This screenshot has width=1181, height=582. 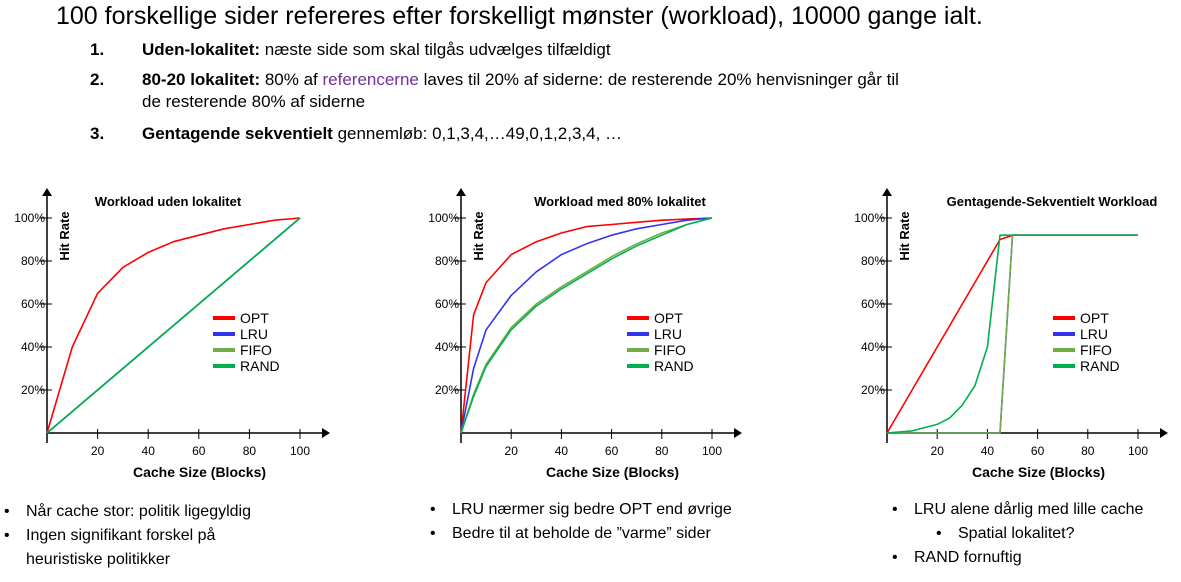 I want to click on list-number: 2., so click(x=97, y=79).